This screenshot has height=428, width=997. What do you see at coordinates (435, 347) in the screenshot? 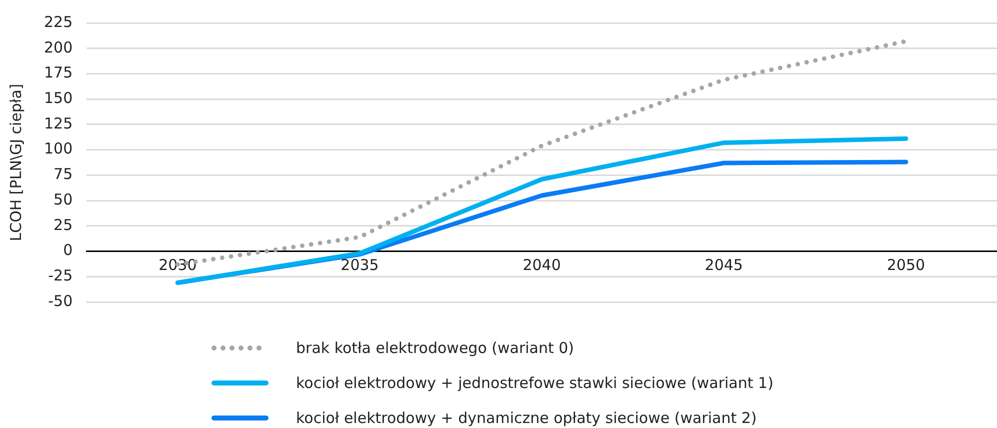
I see `legend-label: brak kotła elektrodowego (wariant 0)` at bounding box center [435, 347].